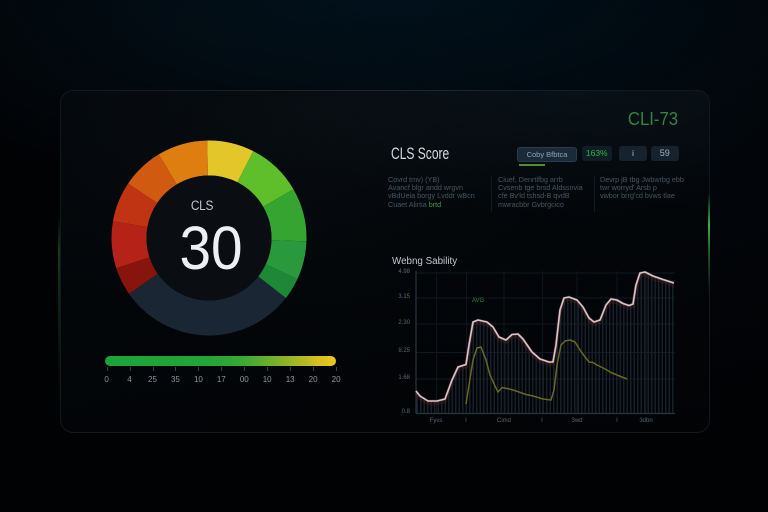 This screenshot has height=512, width=768. I want to click on svg-text: AVG, so click(478, 301).